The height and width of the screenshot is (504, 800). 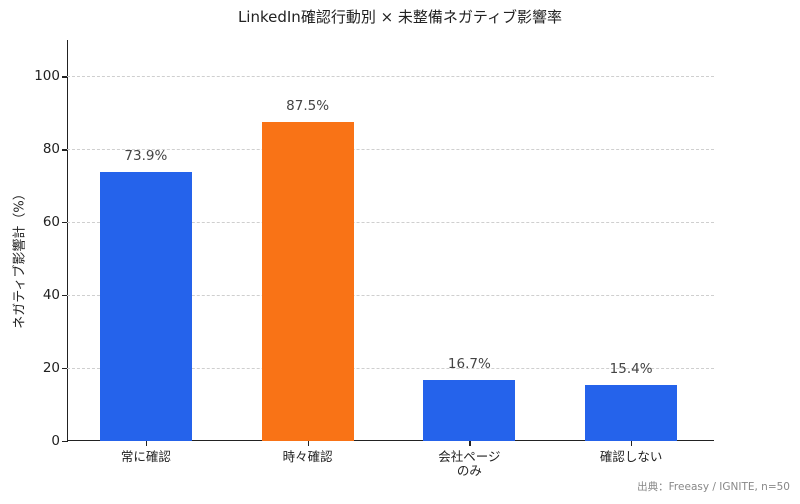 I want to click on y-tick-label: 100, so click(x=47, y=76).